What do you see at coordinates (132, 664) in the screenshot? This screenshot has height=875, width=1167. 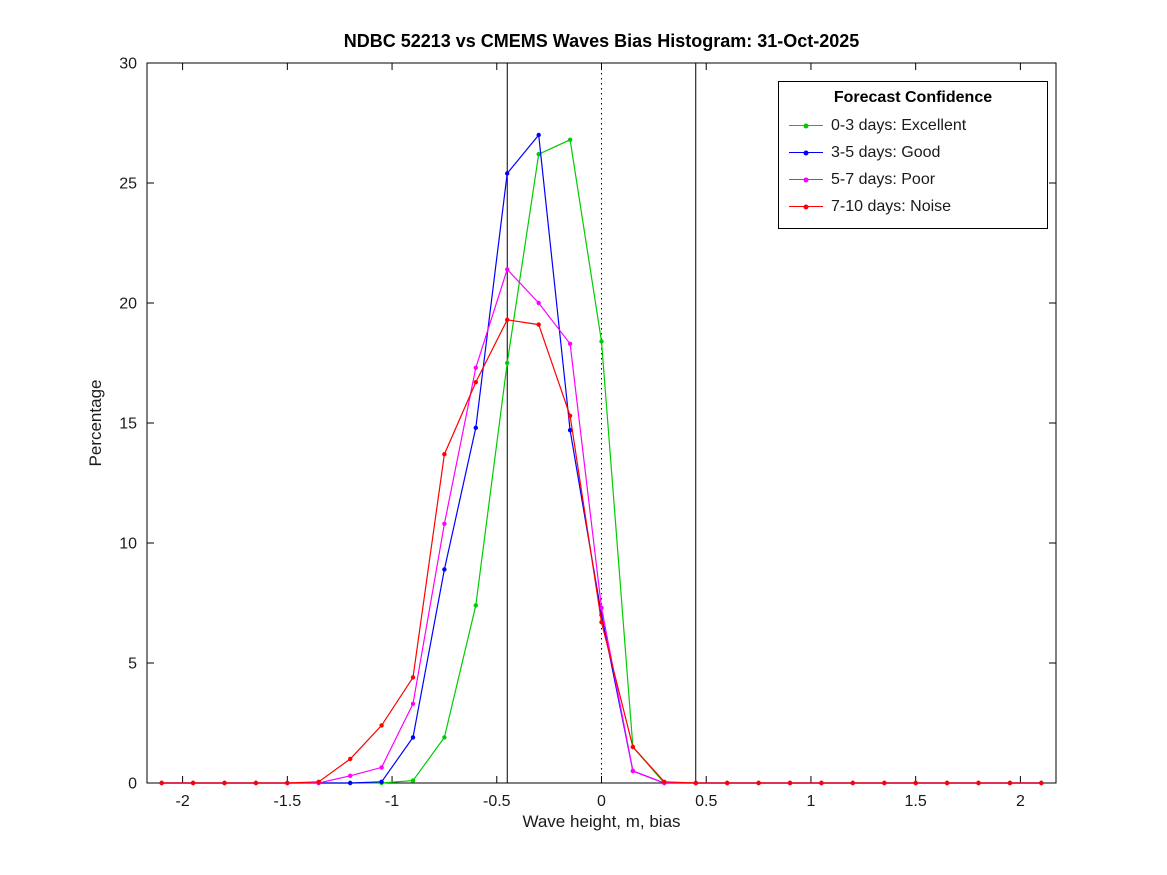 I see `y-tick-label: 5` at bounding box center [132, 664].